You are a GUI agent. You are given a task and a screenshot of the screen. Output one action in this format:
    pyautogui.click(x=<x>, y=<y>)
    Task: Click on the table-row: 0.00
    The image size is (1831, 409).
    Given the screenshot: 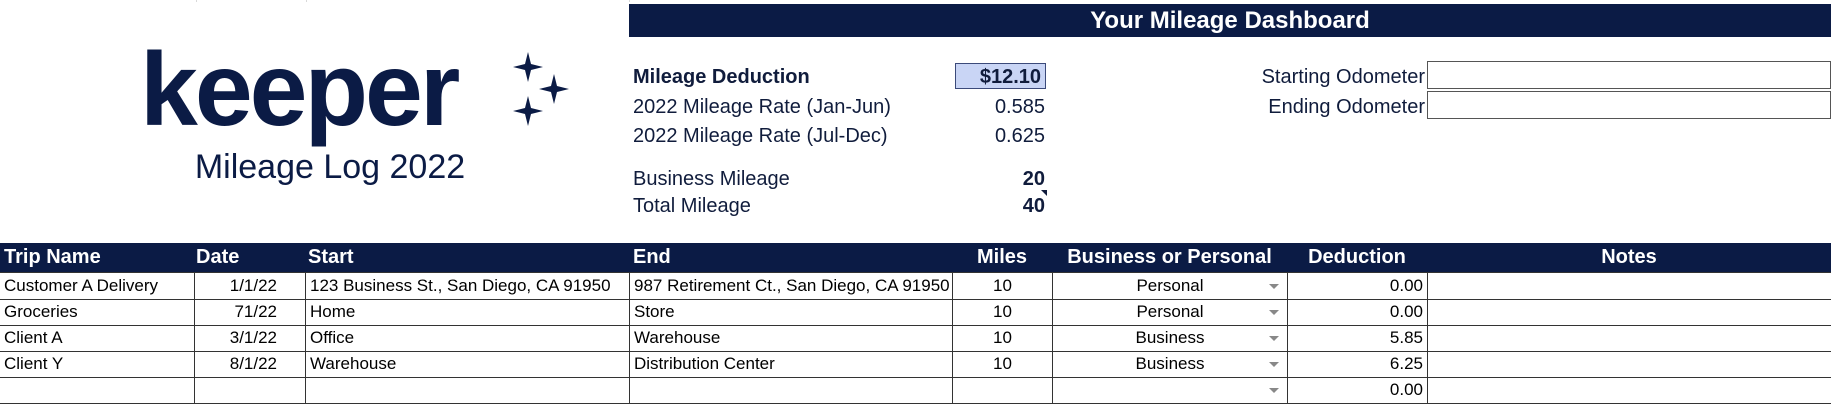 What is the action you would take?
    pyautogui.click(x=915, y=390)
    